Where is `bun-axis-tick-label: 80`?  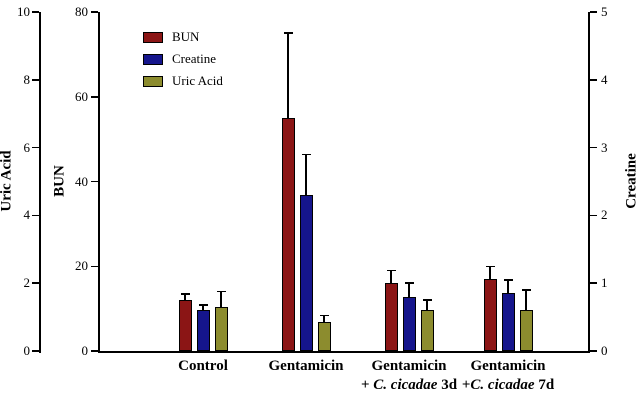
bun-axis-tick-label: 80 is located at coordinates (81, 11).